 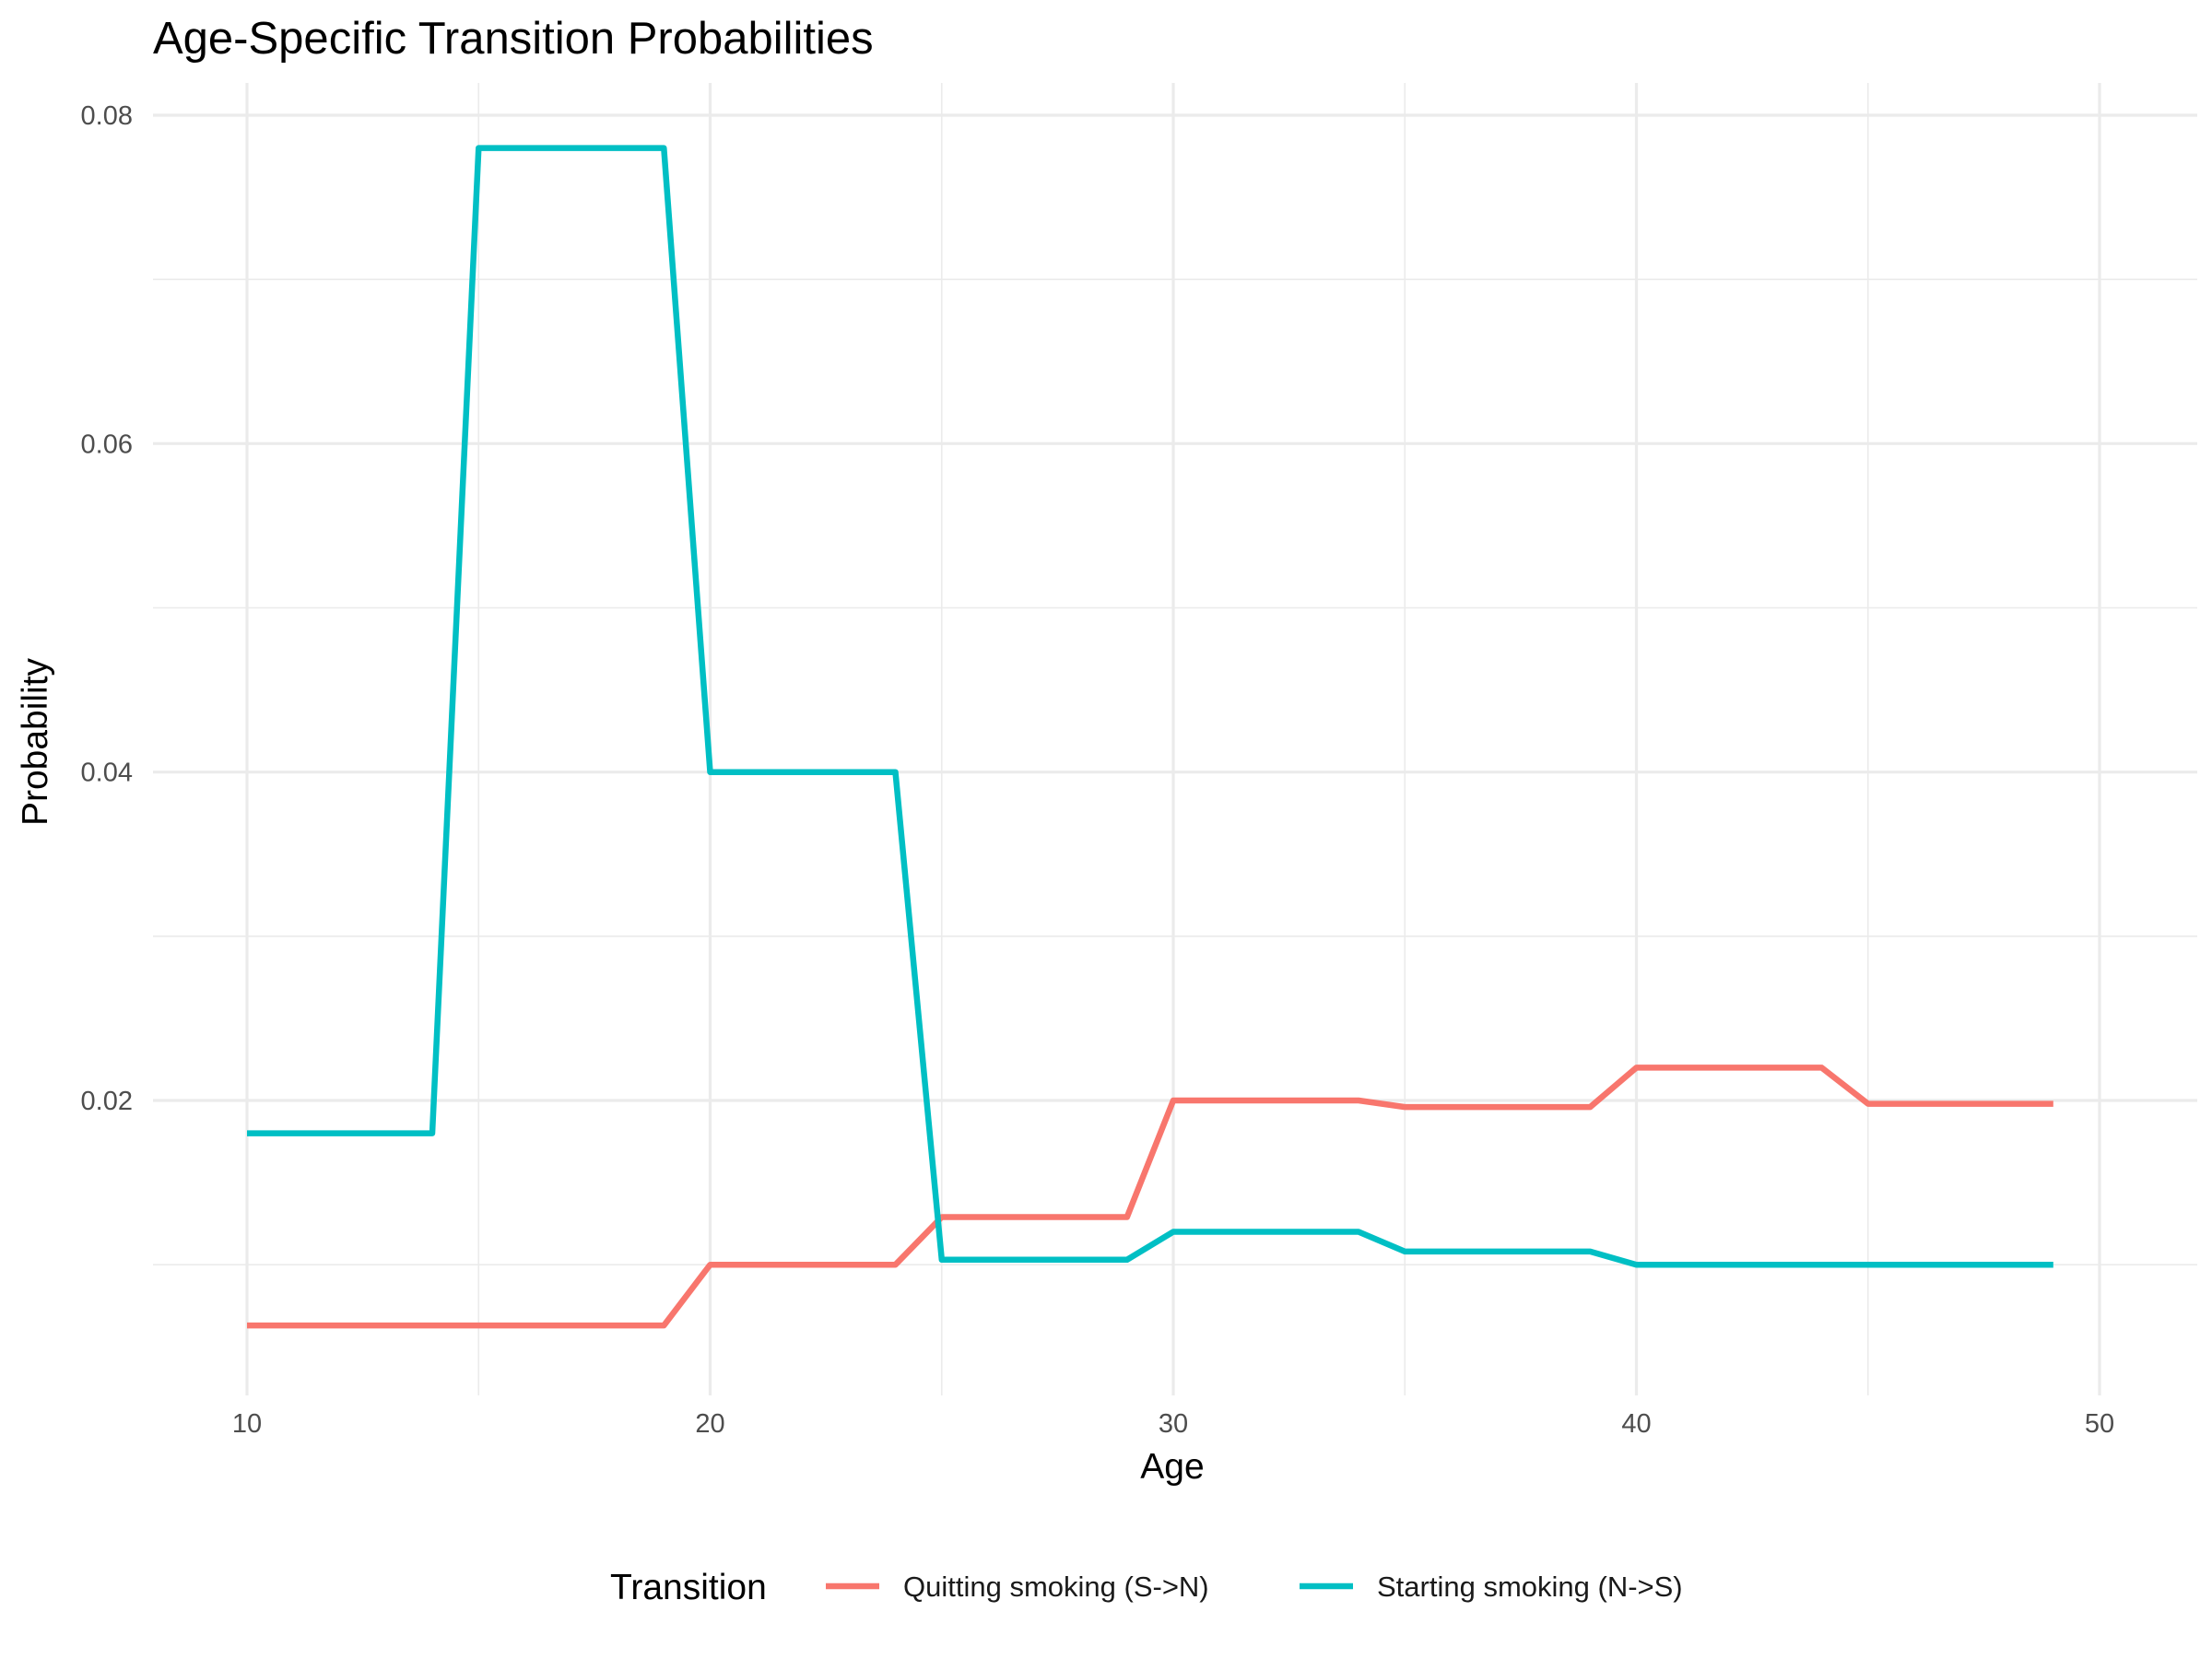 What do you see at coordinates (107, 1101) in the screenshot?
I see `y-tick-label: 0.02` at bounding box center [107, 1101].